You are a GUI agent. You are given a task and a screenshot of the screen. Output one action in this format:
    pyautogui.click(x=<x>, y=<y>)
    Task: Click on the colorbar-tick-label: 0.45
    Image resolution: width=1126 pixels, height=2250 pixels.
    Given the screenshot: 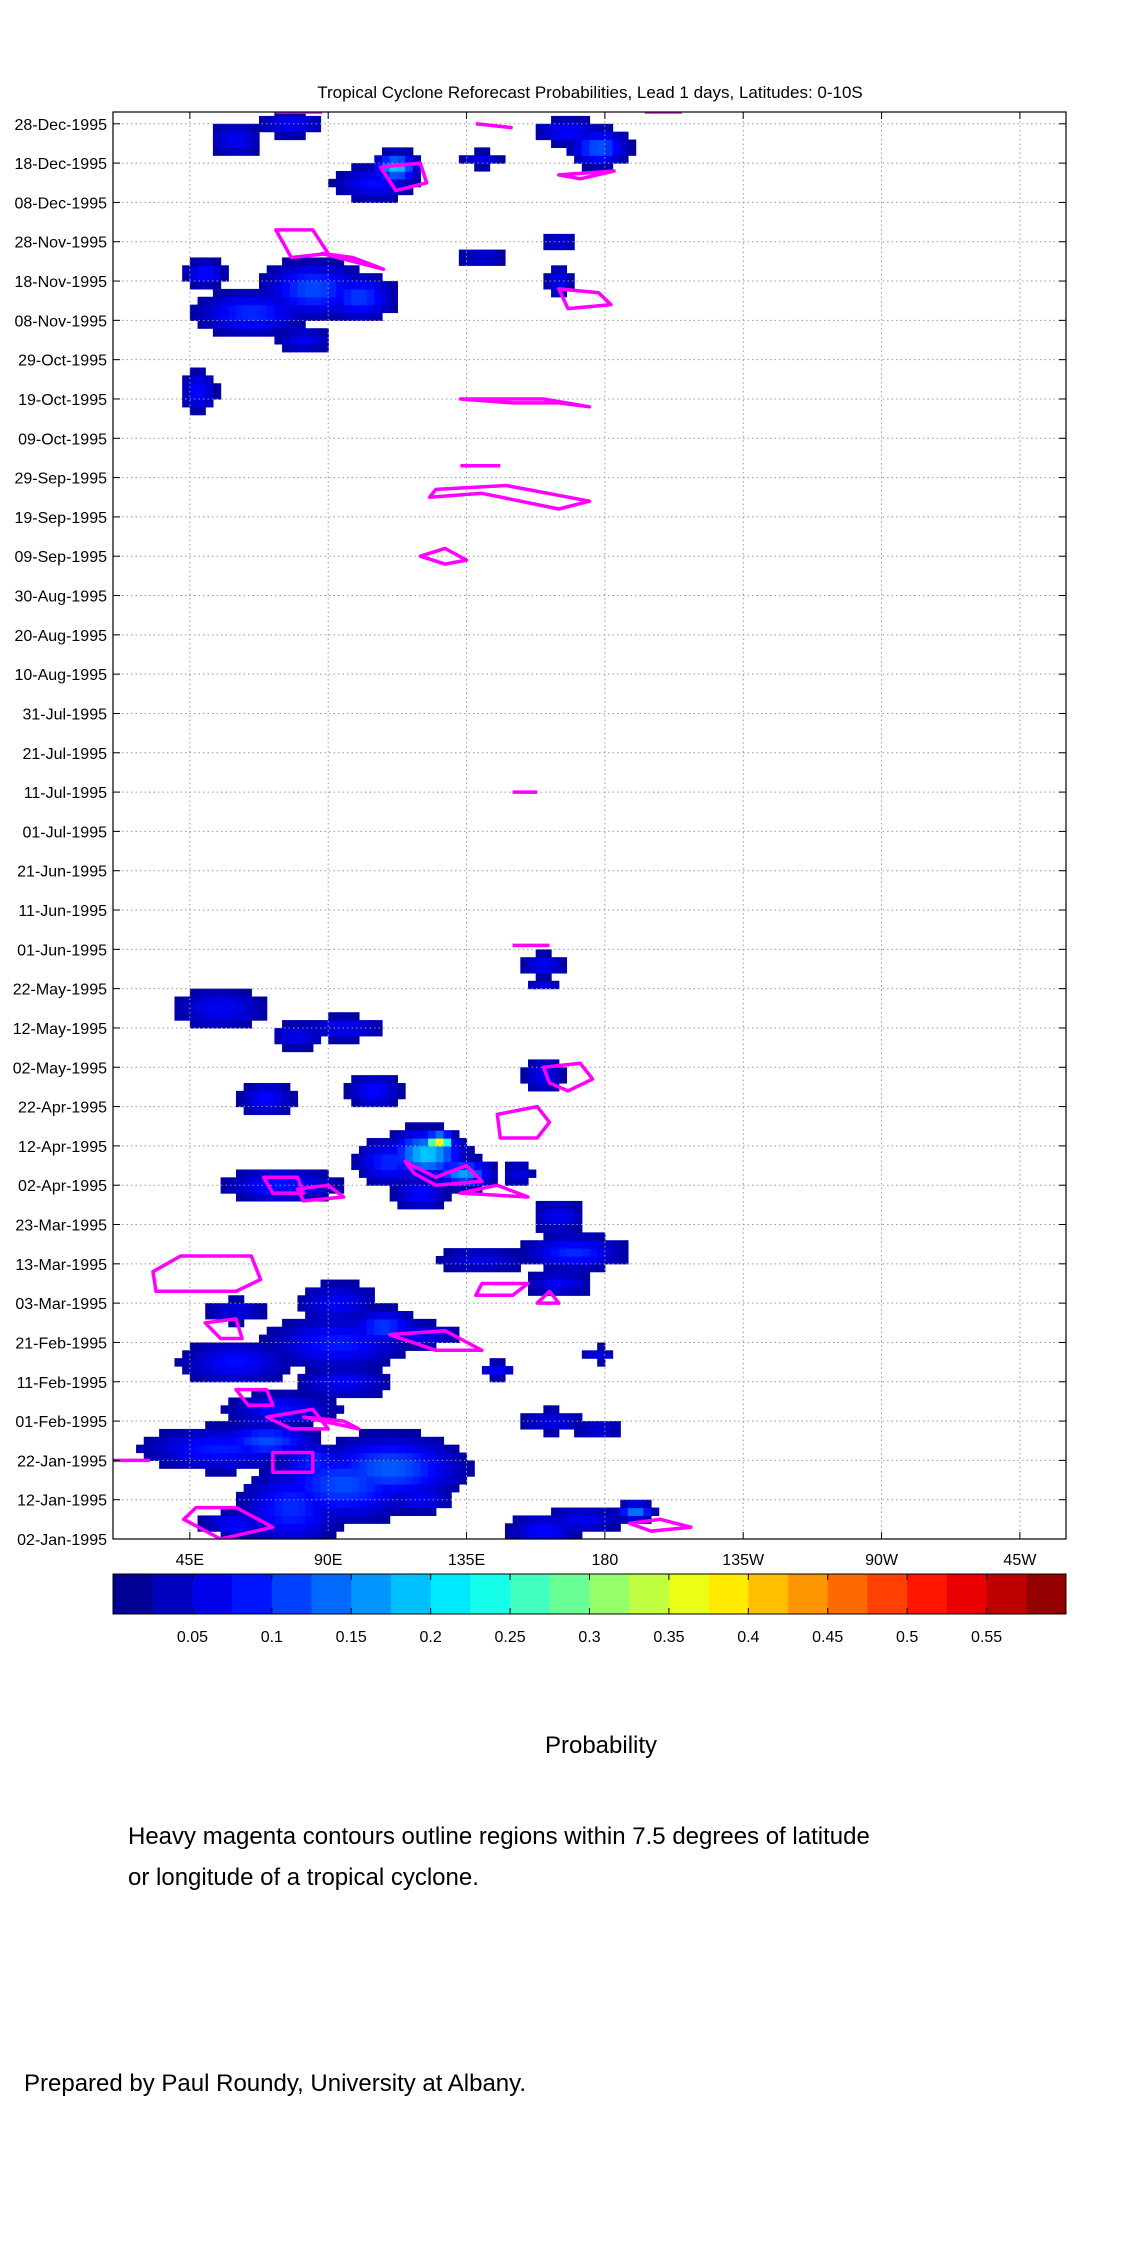 What is the action you would take?
    pyautogui.click(x=827, y=1637)
    